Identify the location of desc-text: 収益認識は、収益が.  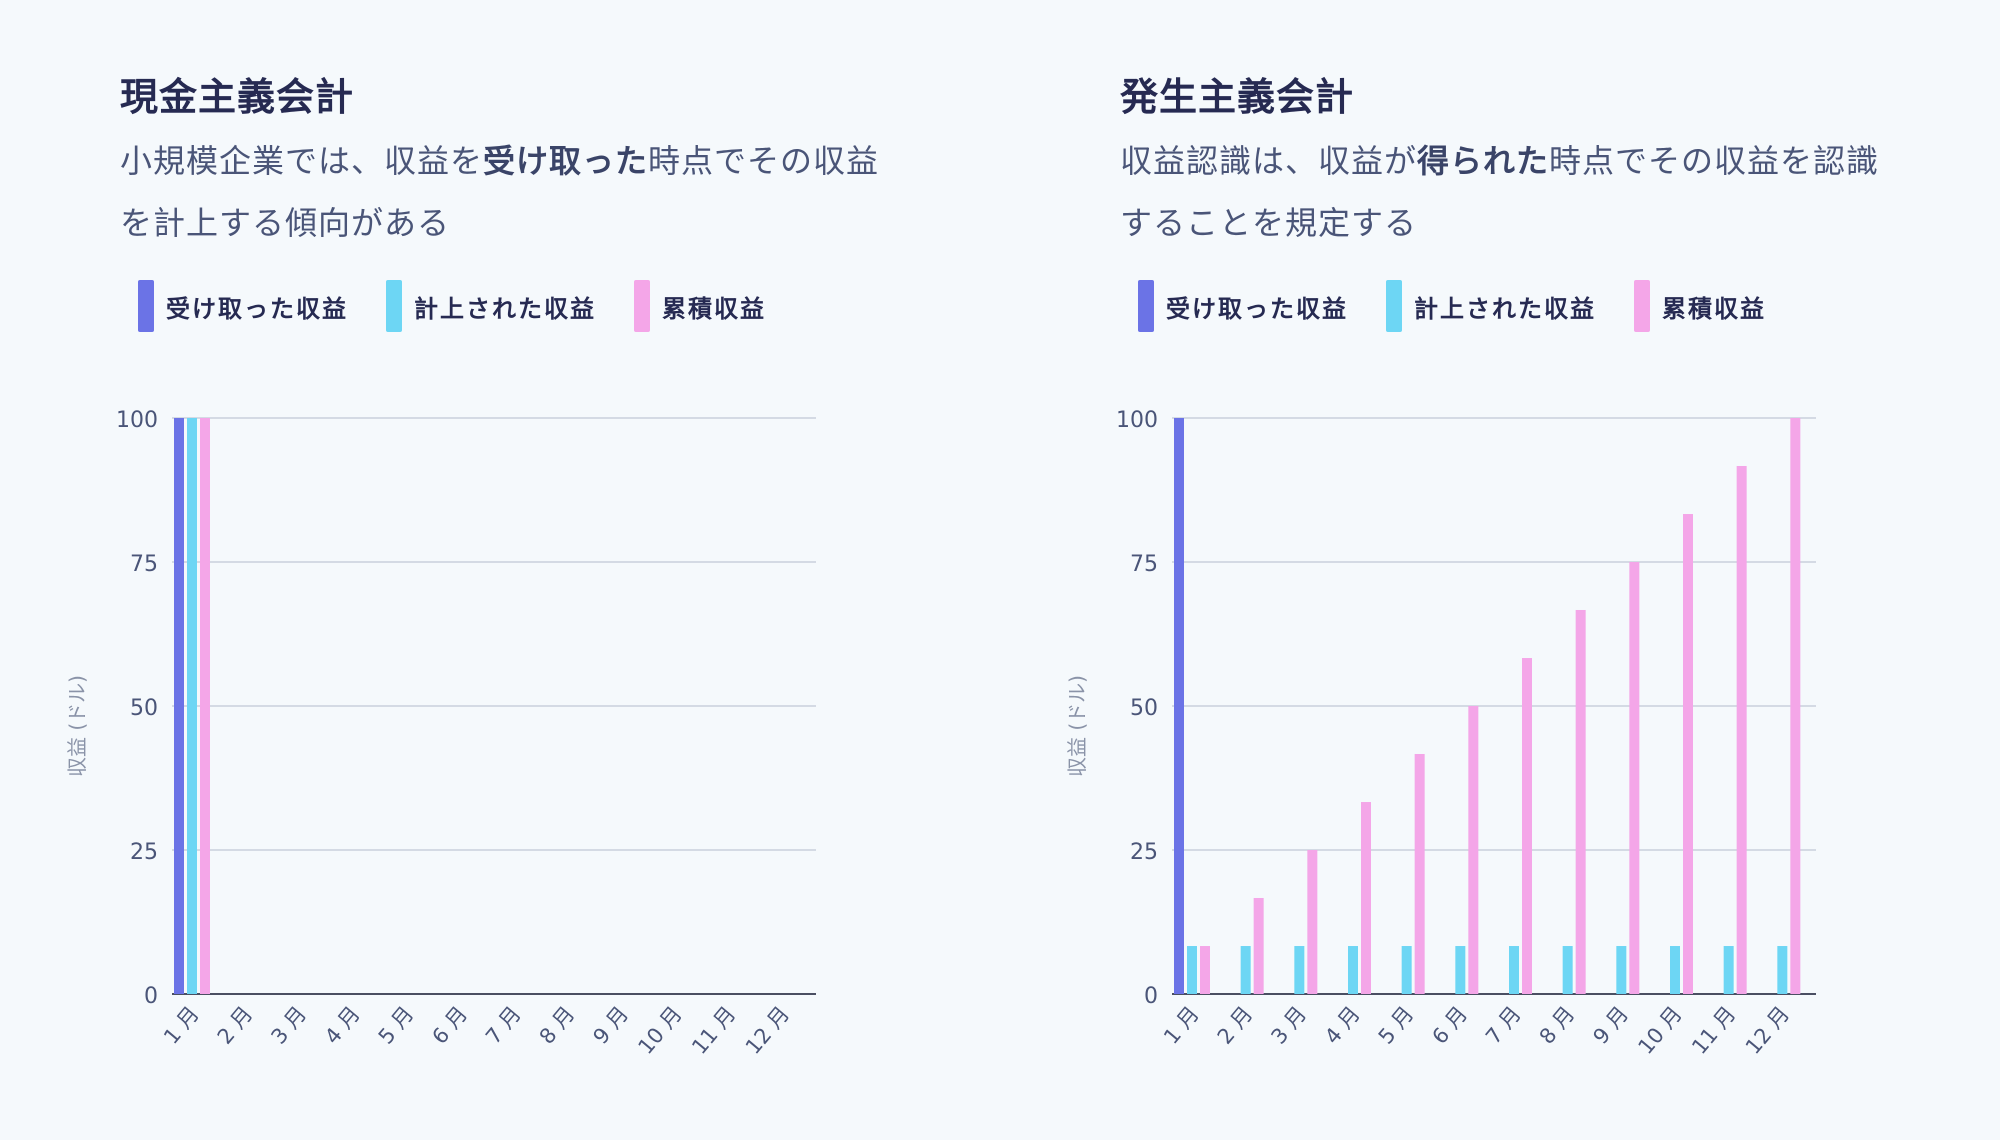
(1269, 161).